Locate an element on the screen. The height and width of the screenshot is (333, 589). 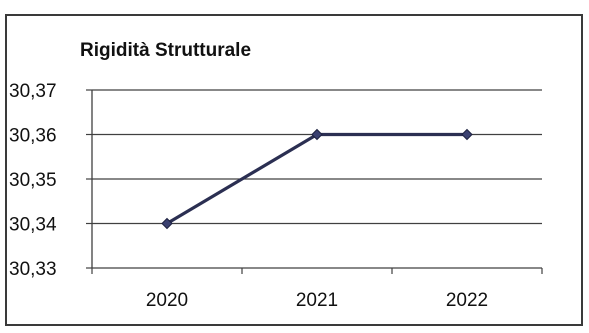
y-axis-tick-labels: 30,33 30,34 30,35 30,36 30,37 is located at coordinates (33, 180).